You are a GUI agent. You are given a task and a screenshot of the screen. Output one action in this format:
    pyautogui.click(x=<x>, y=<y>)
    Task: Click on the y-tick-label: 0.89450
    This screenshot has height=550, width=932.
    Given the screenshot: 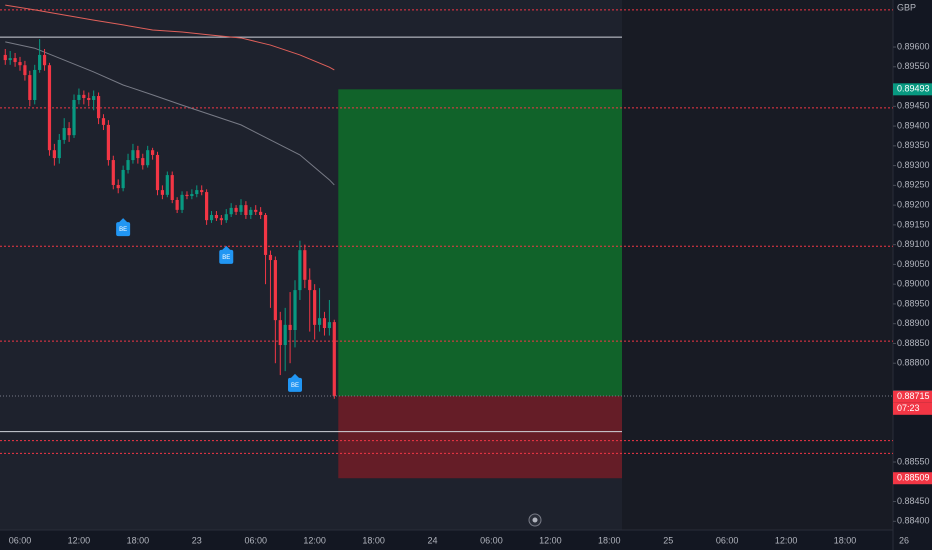 What is the action you would take?
    pyautogui.click(x=913, y=106)
    